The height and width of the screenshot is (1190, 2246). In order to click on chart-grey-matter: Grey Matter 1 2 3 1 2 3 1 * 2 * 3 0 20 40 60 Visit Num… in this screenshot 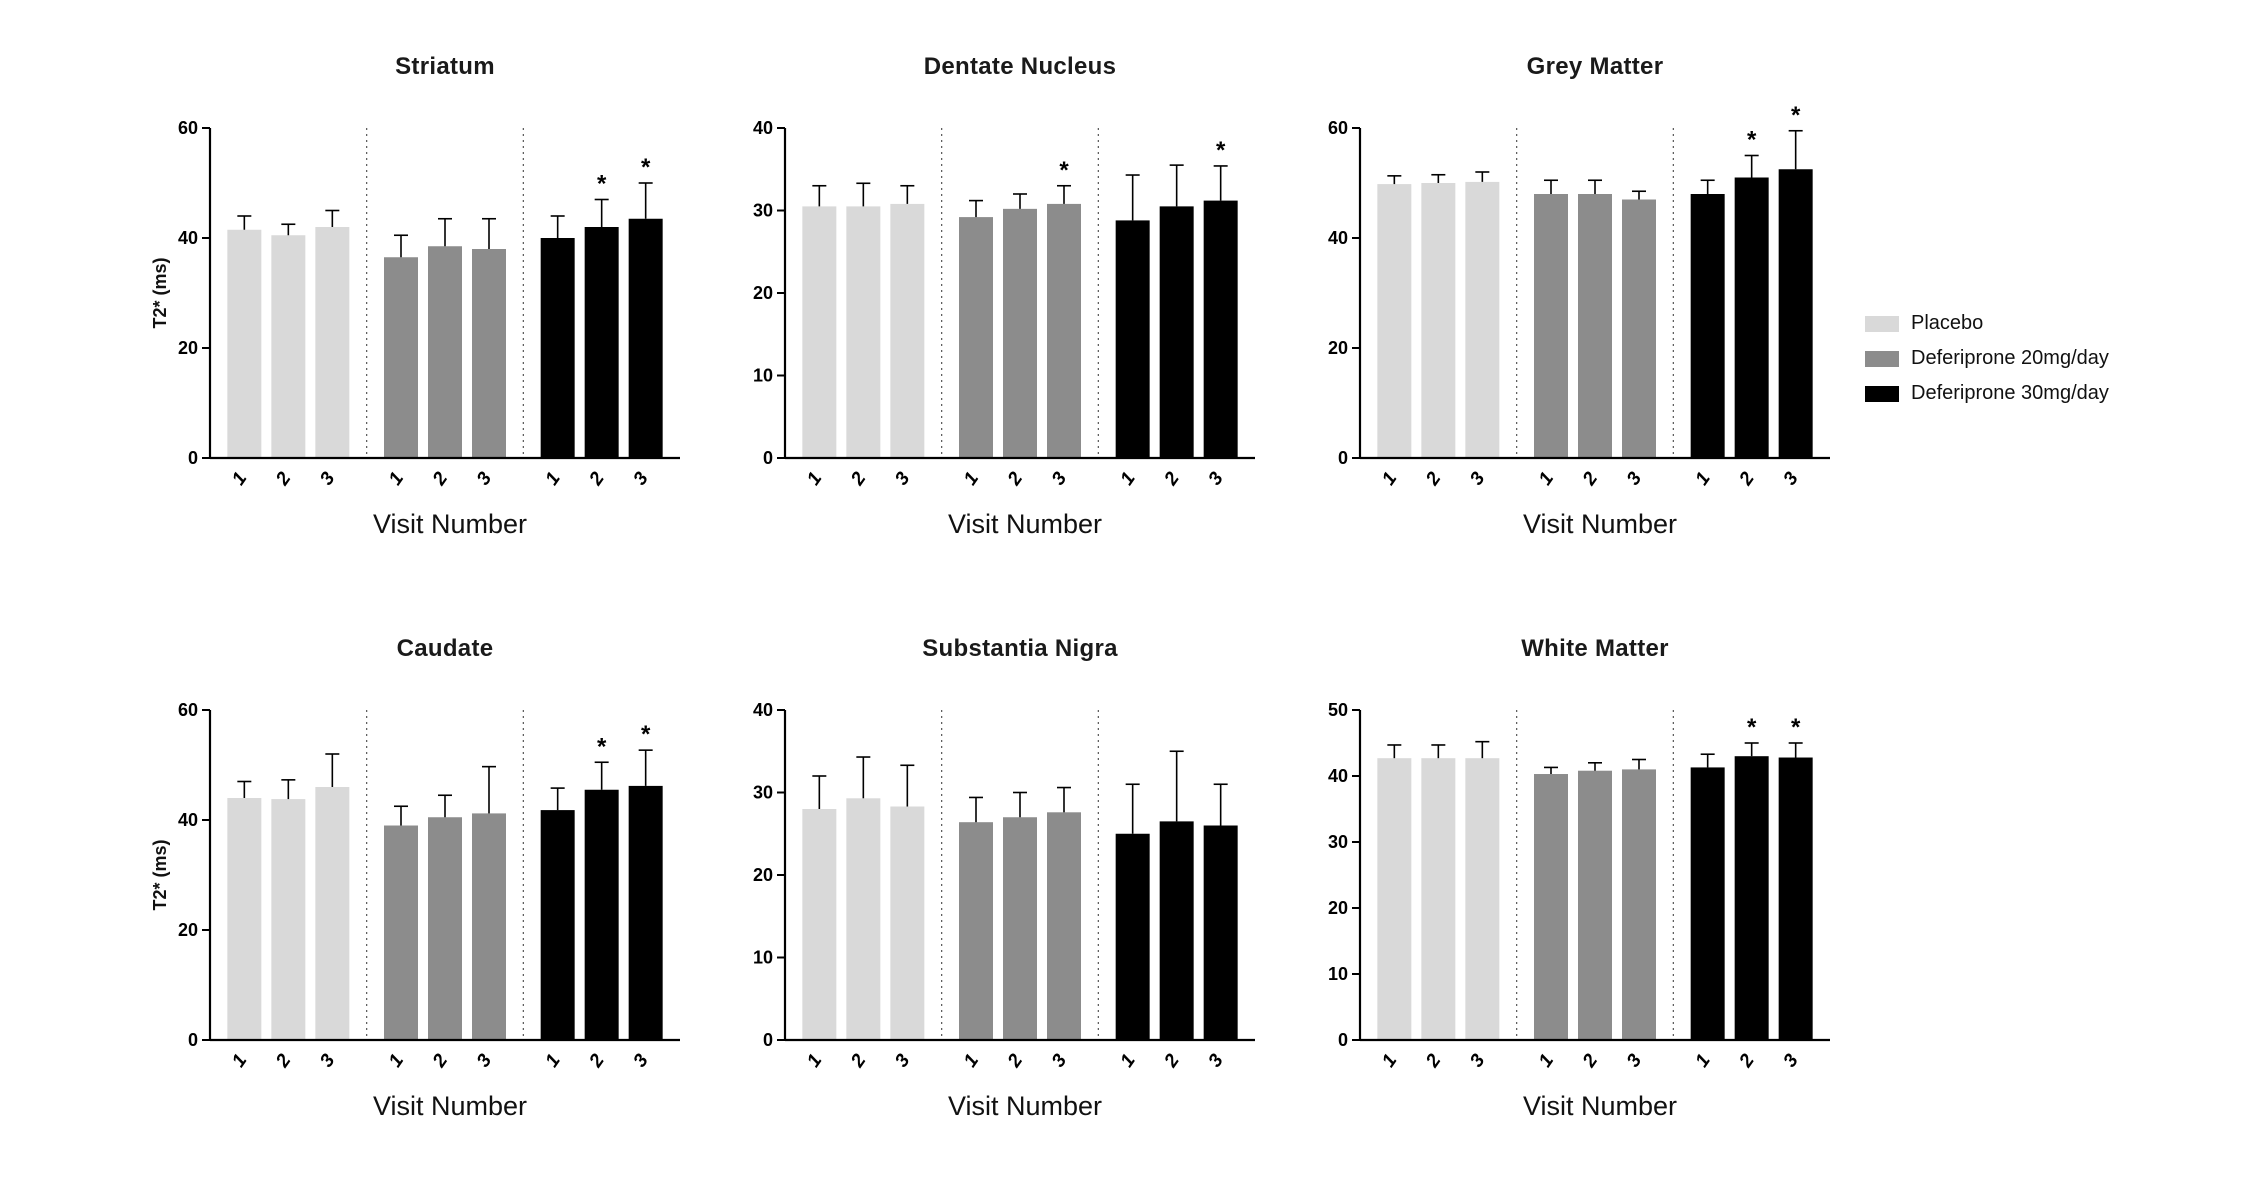, I will do `click(1577, 296)`.